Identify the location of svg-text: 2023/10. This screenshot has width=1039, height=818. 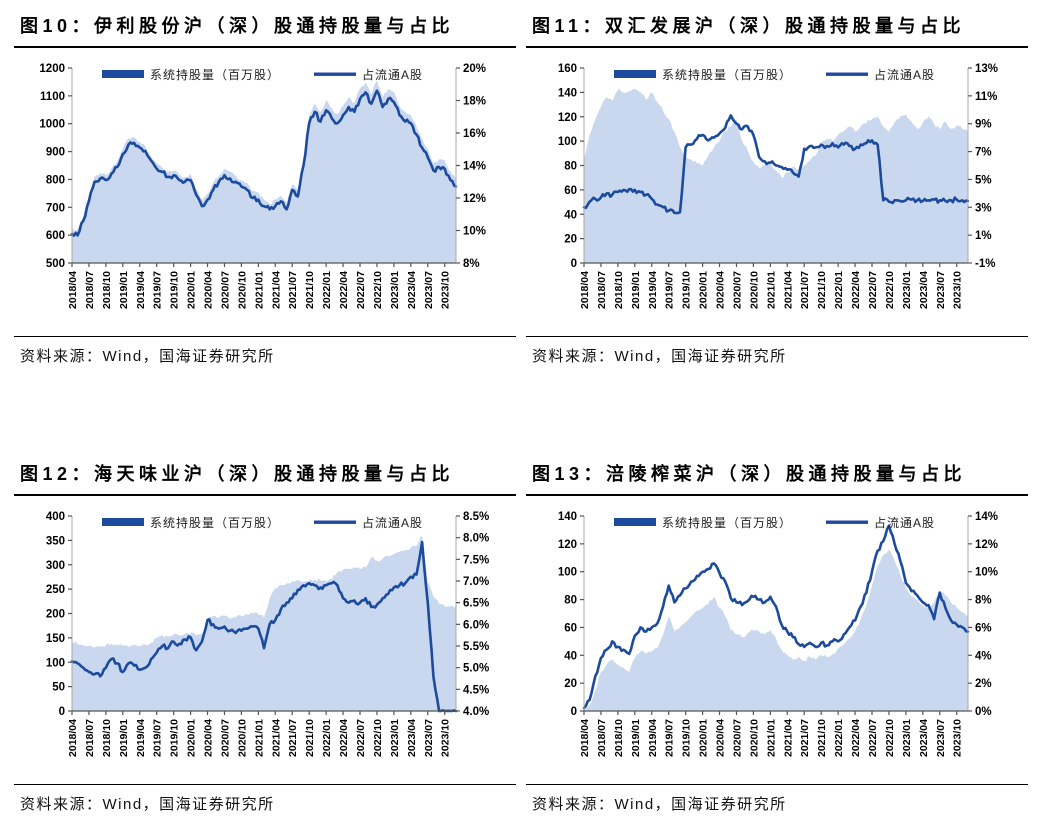
(958, 738).